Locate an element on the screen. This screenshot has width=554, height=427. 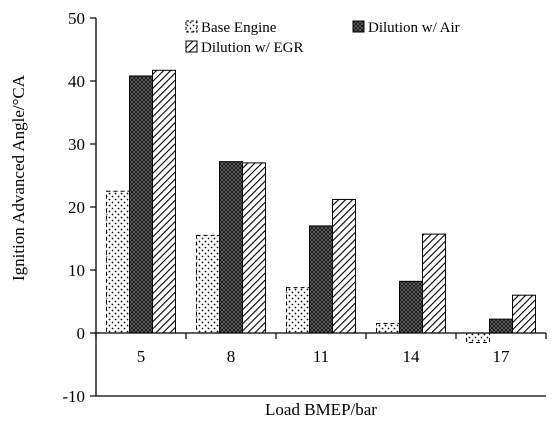
x-tick-label-17: 17 is located at coordinates (502, 356).